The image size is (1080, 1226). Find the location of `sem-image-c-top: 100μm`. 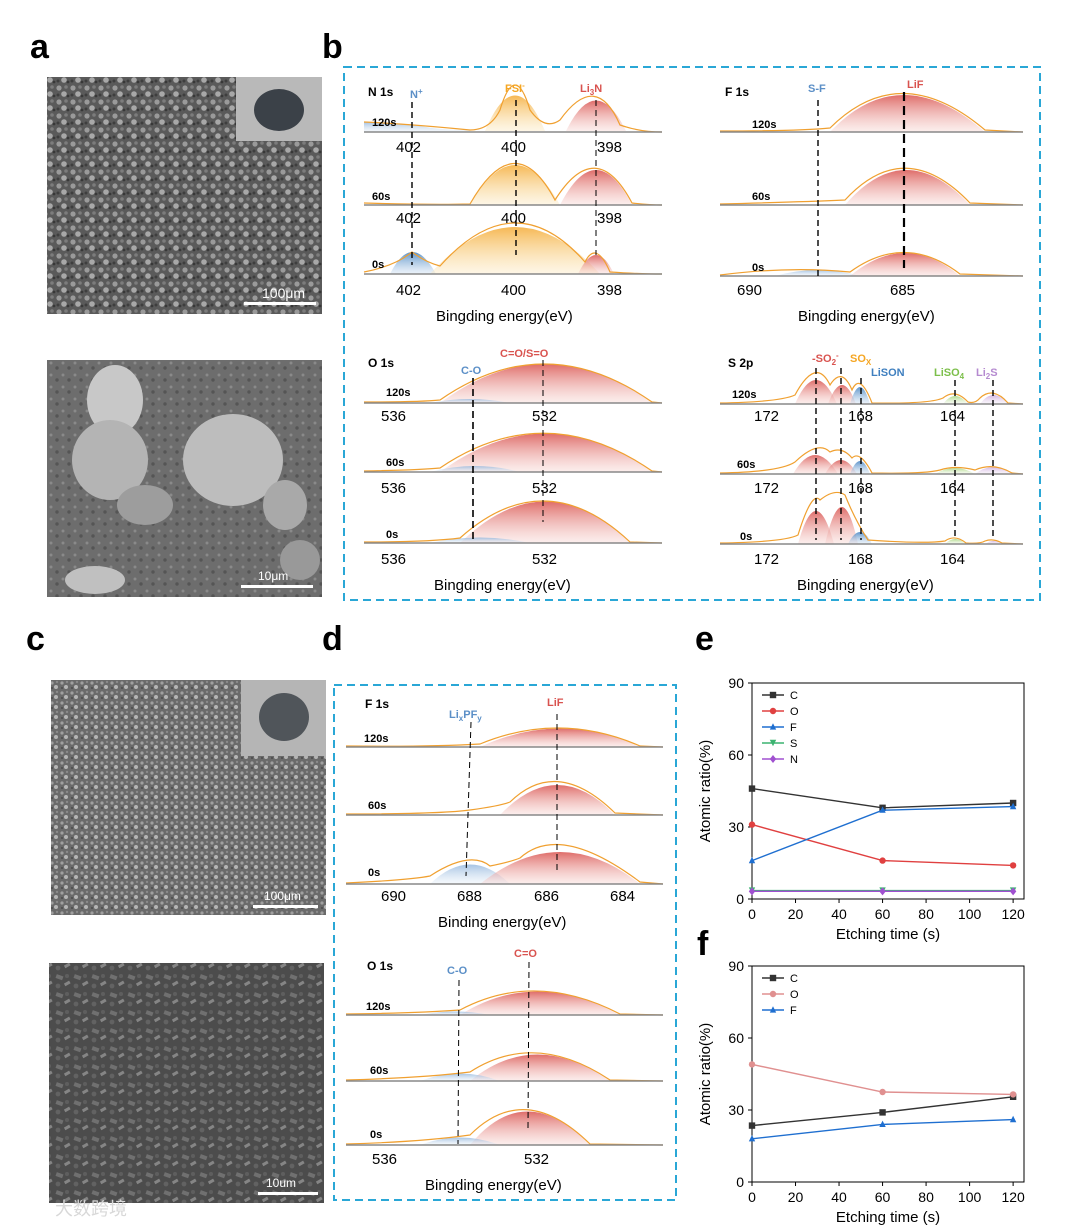

sem-image-c-top: 100μm is located at coordinates (188, 797).